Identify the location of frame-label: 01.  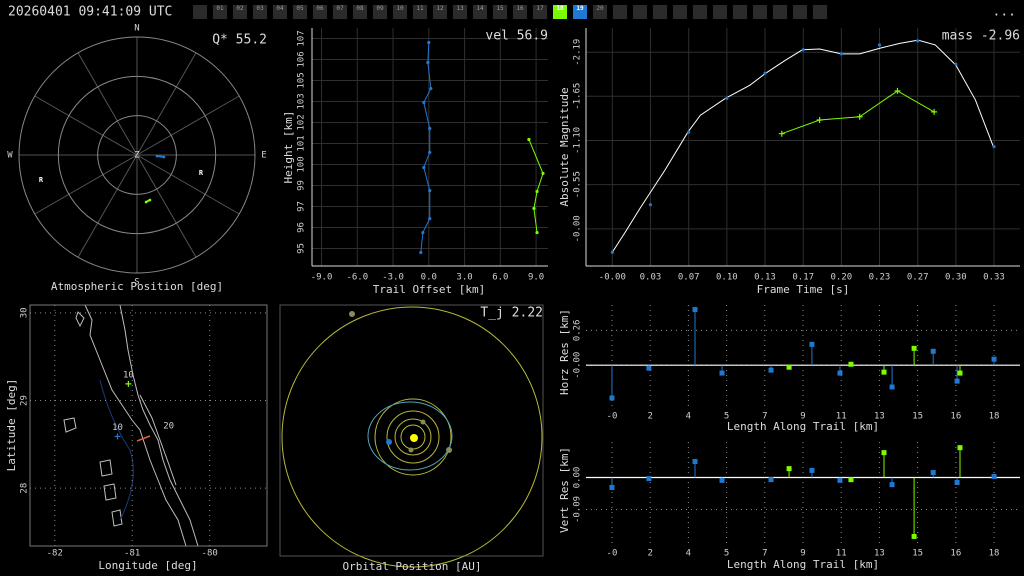
(220, 8).